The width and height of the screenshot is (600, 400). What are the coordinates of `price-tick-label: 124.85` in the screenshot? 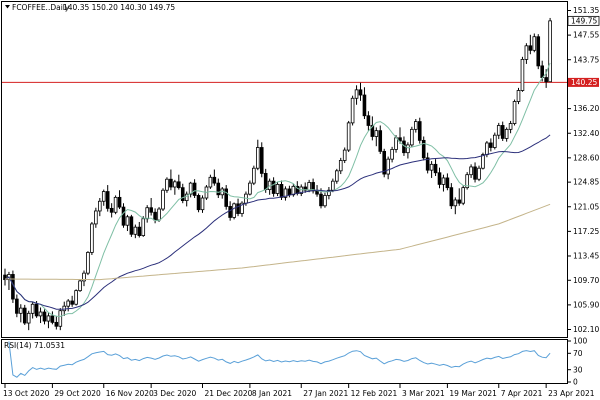 It's located at (586, 182).